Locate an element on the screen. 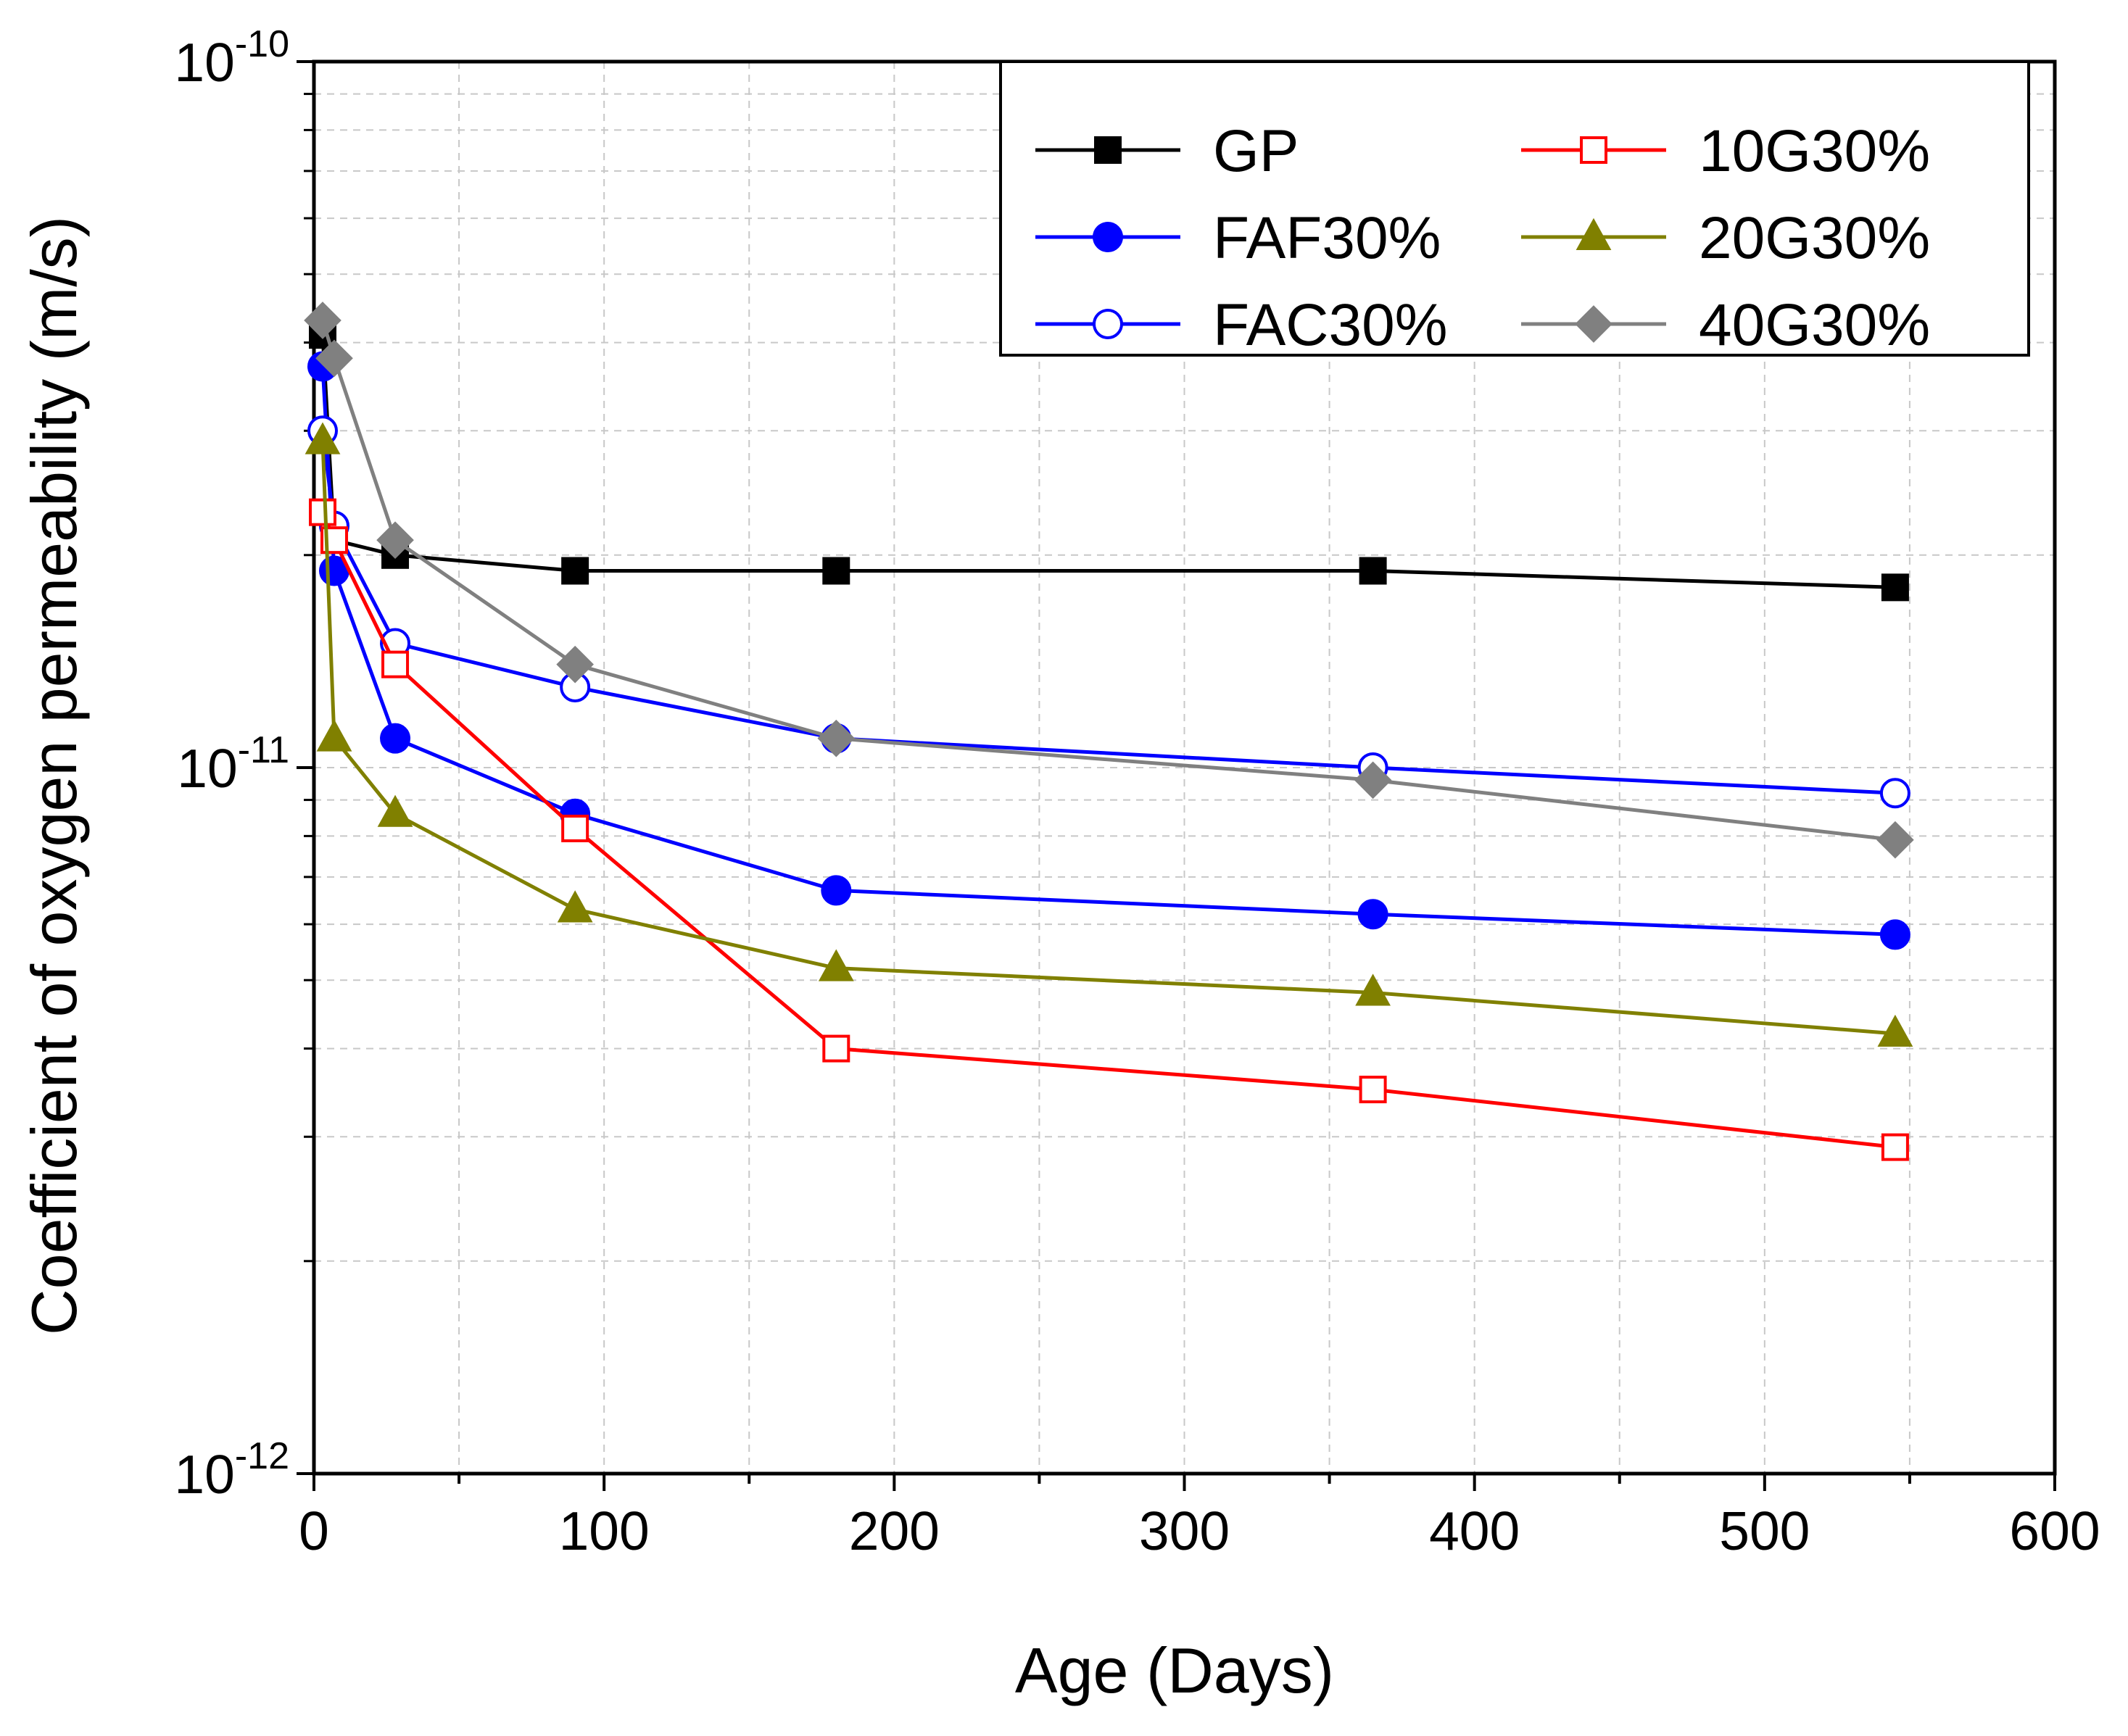  legend: GP FAF30% FAC30% 10G30% 20G30% 40G30% is located at coordinates (1514, 209).